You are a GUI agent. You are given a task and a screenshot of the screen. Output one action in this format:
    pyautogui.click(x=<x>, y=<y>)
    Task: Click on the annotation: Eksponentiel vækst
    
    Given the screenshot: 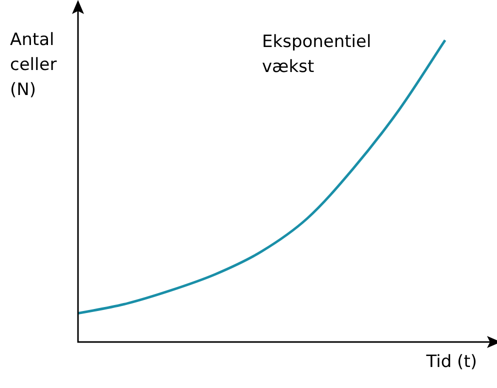 What is the action you would take?
    pyautogui.click(x=317, y=55)
    